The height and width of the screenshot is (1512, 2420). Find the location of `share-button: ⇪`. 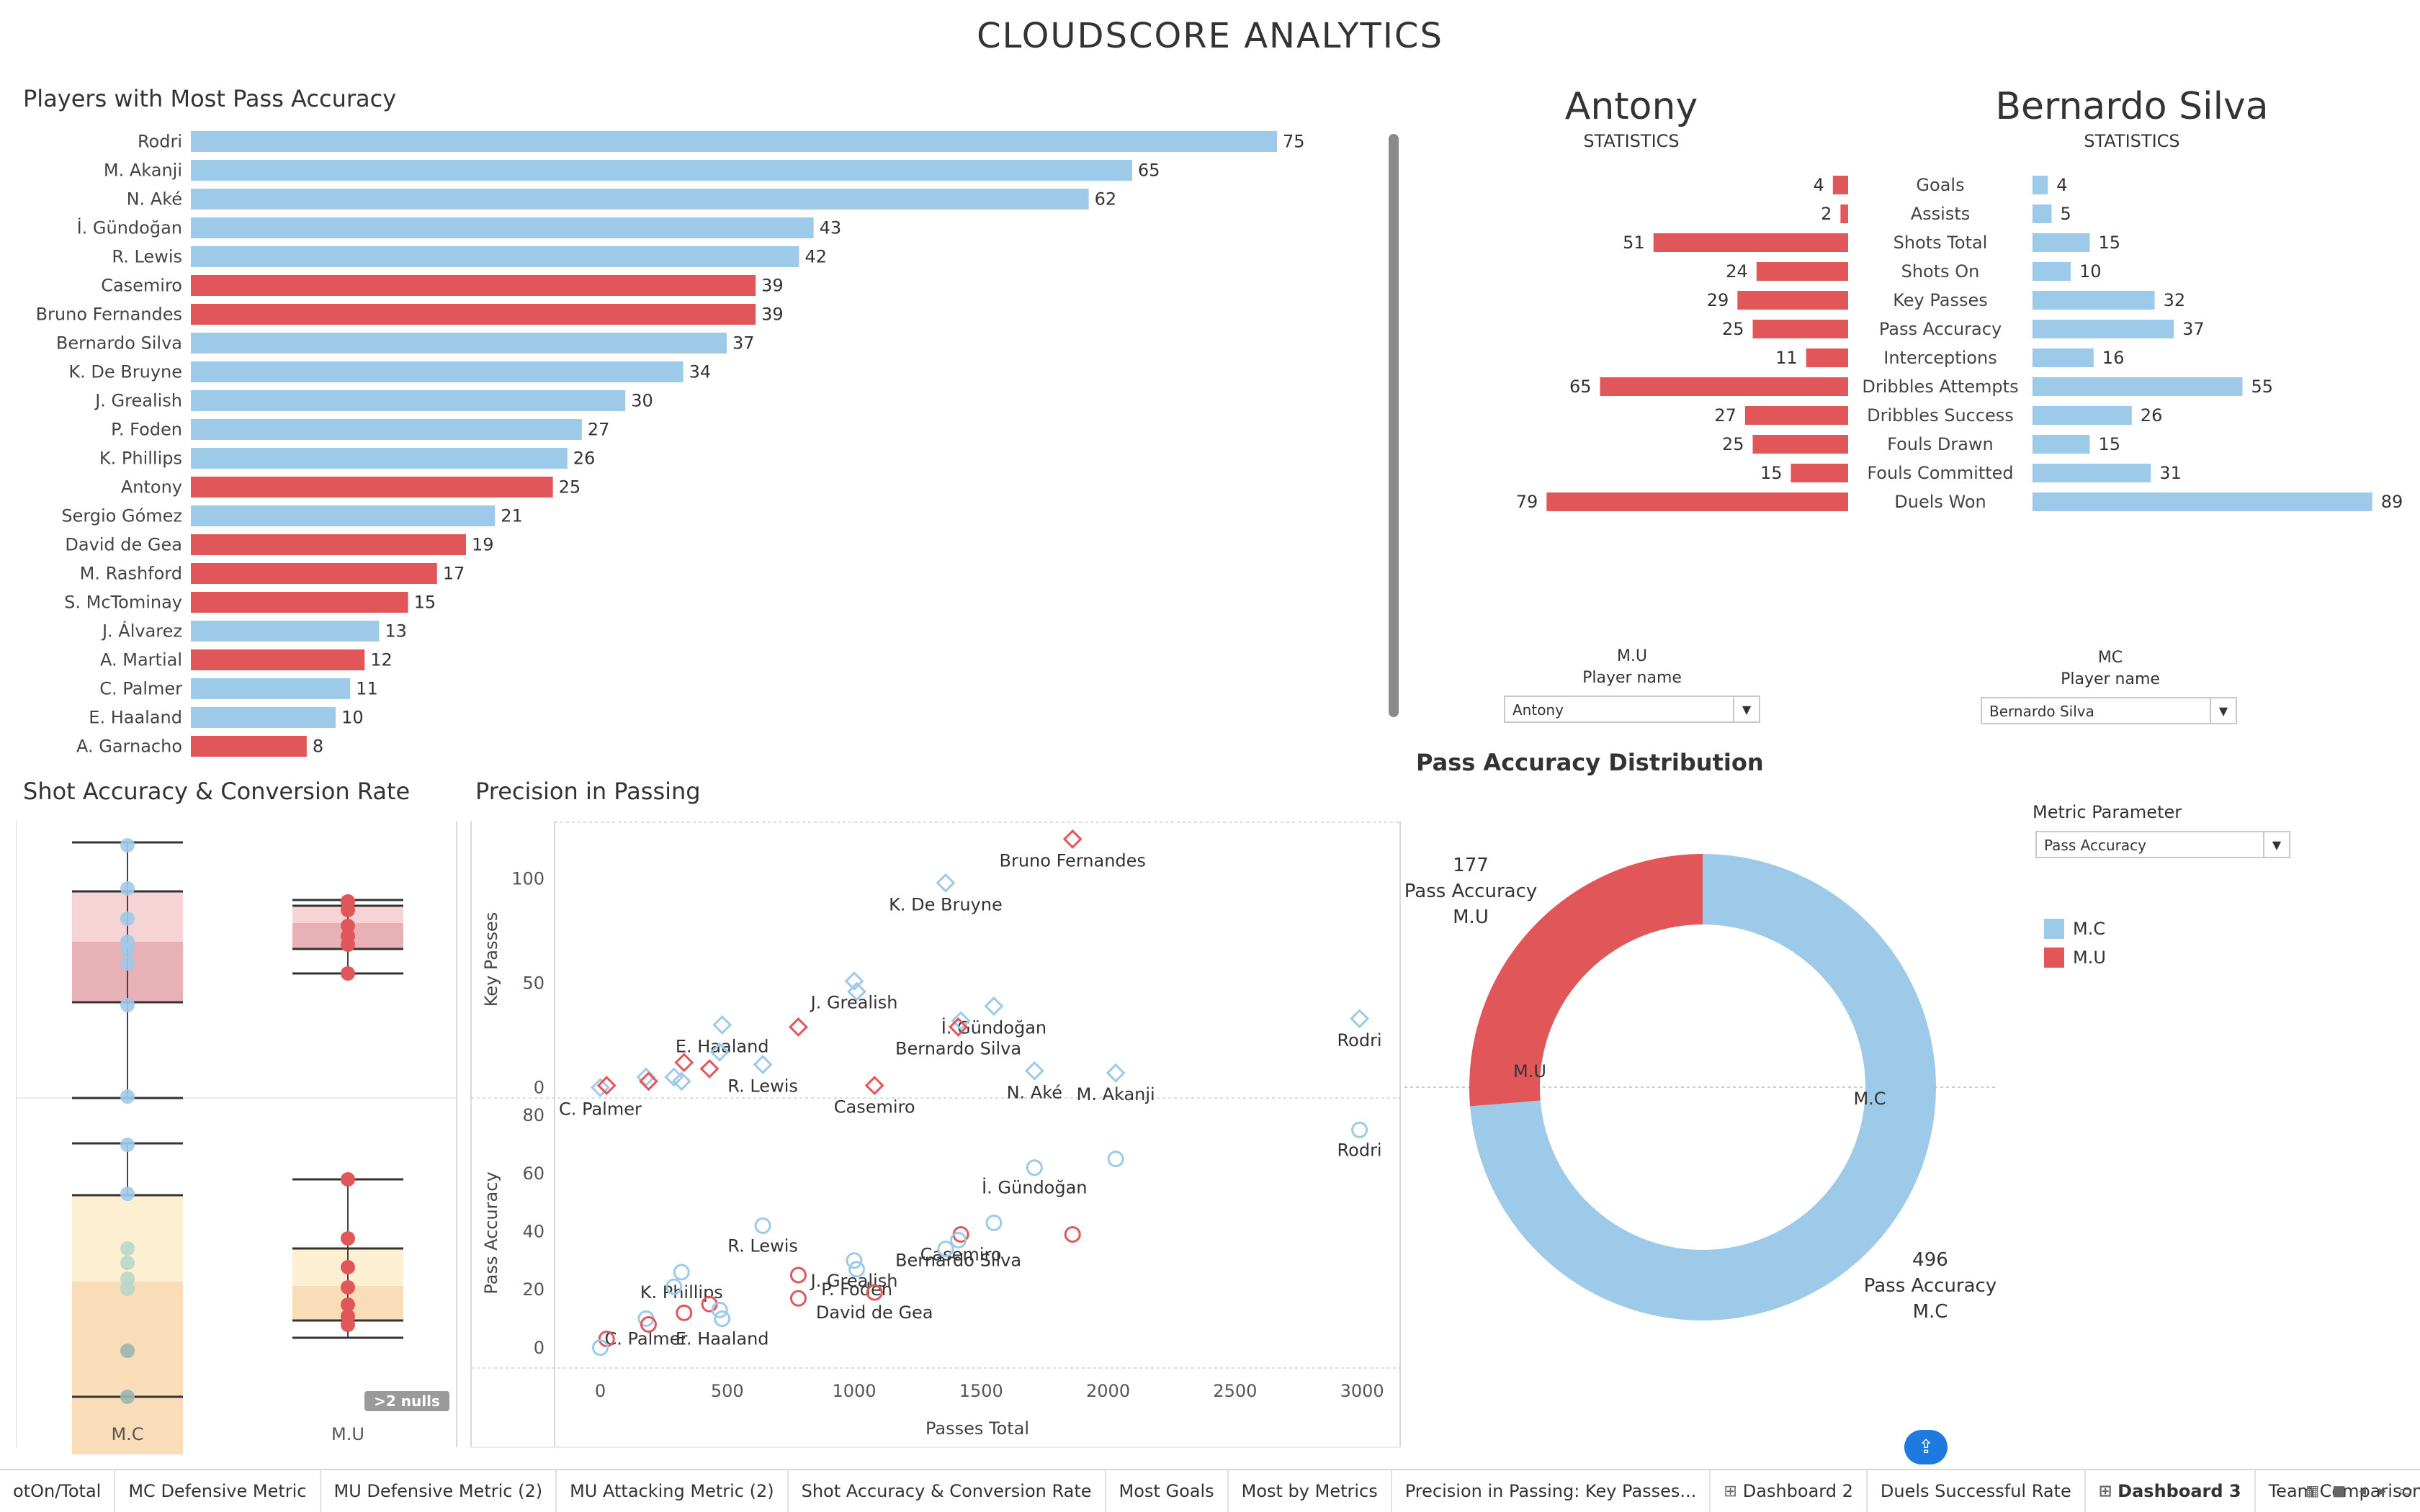

share-button: ⇪ is located at coordinates (1926, 1447).